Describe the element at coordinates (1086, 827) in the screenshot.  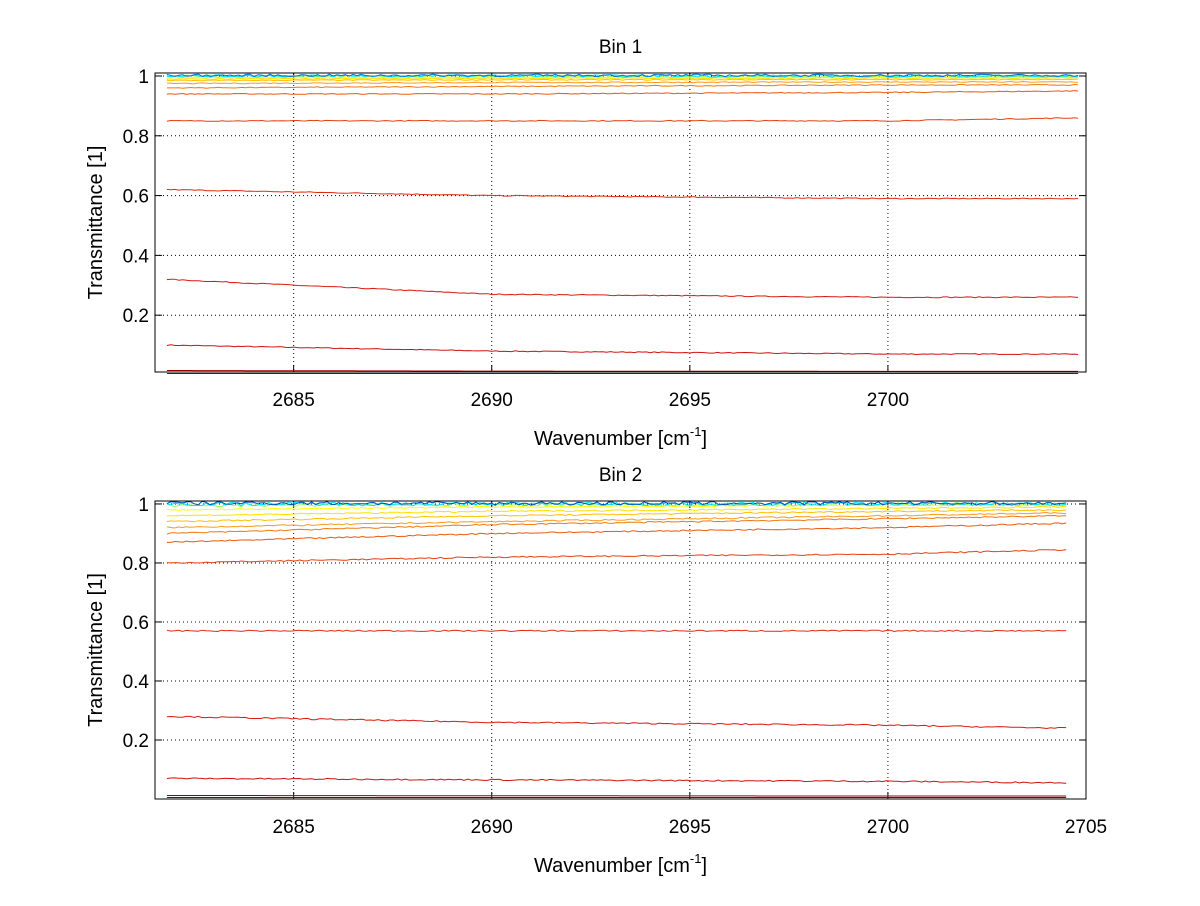
I see `x-tick-label: 2705` at that location.